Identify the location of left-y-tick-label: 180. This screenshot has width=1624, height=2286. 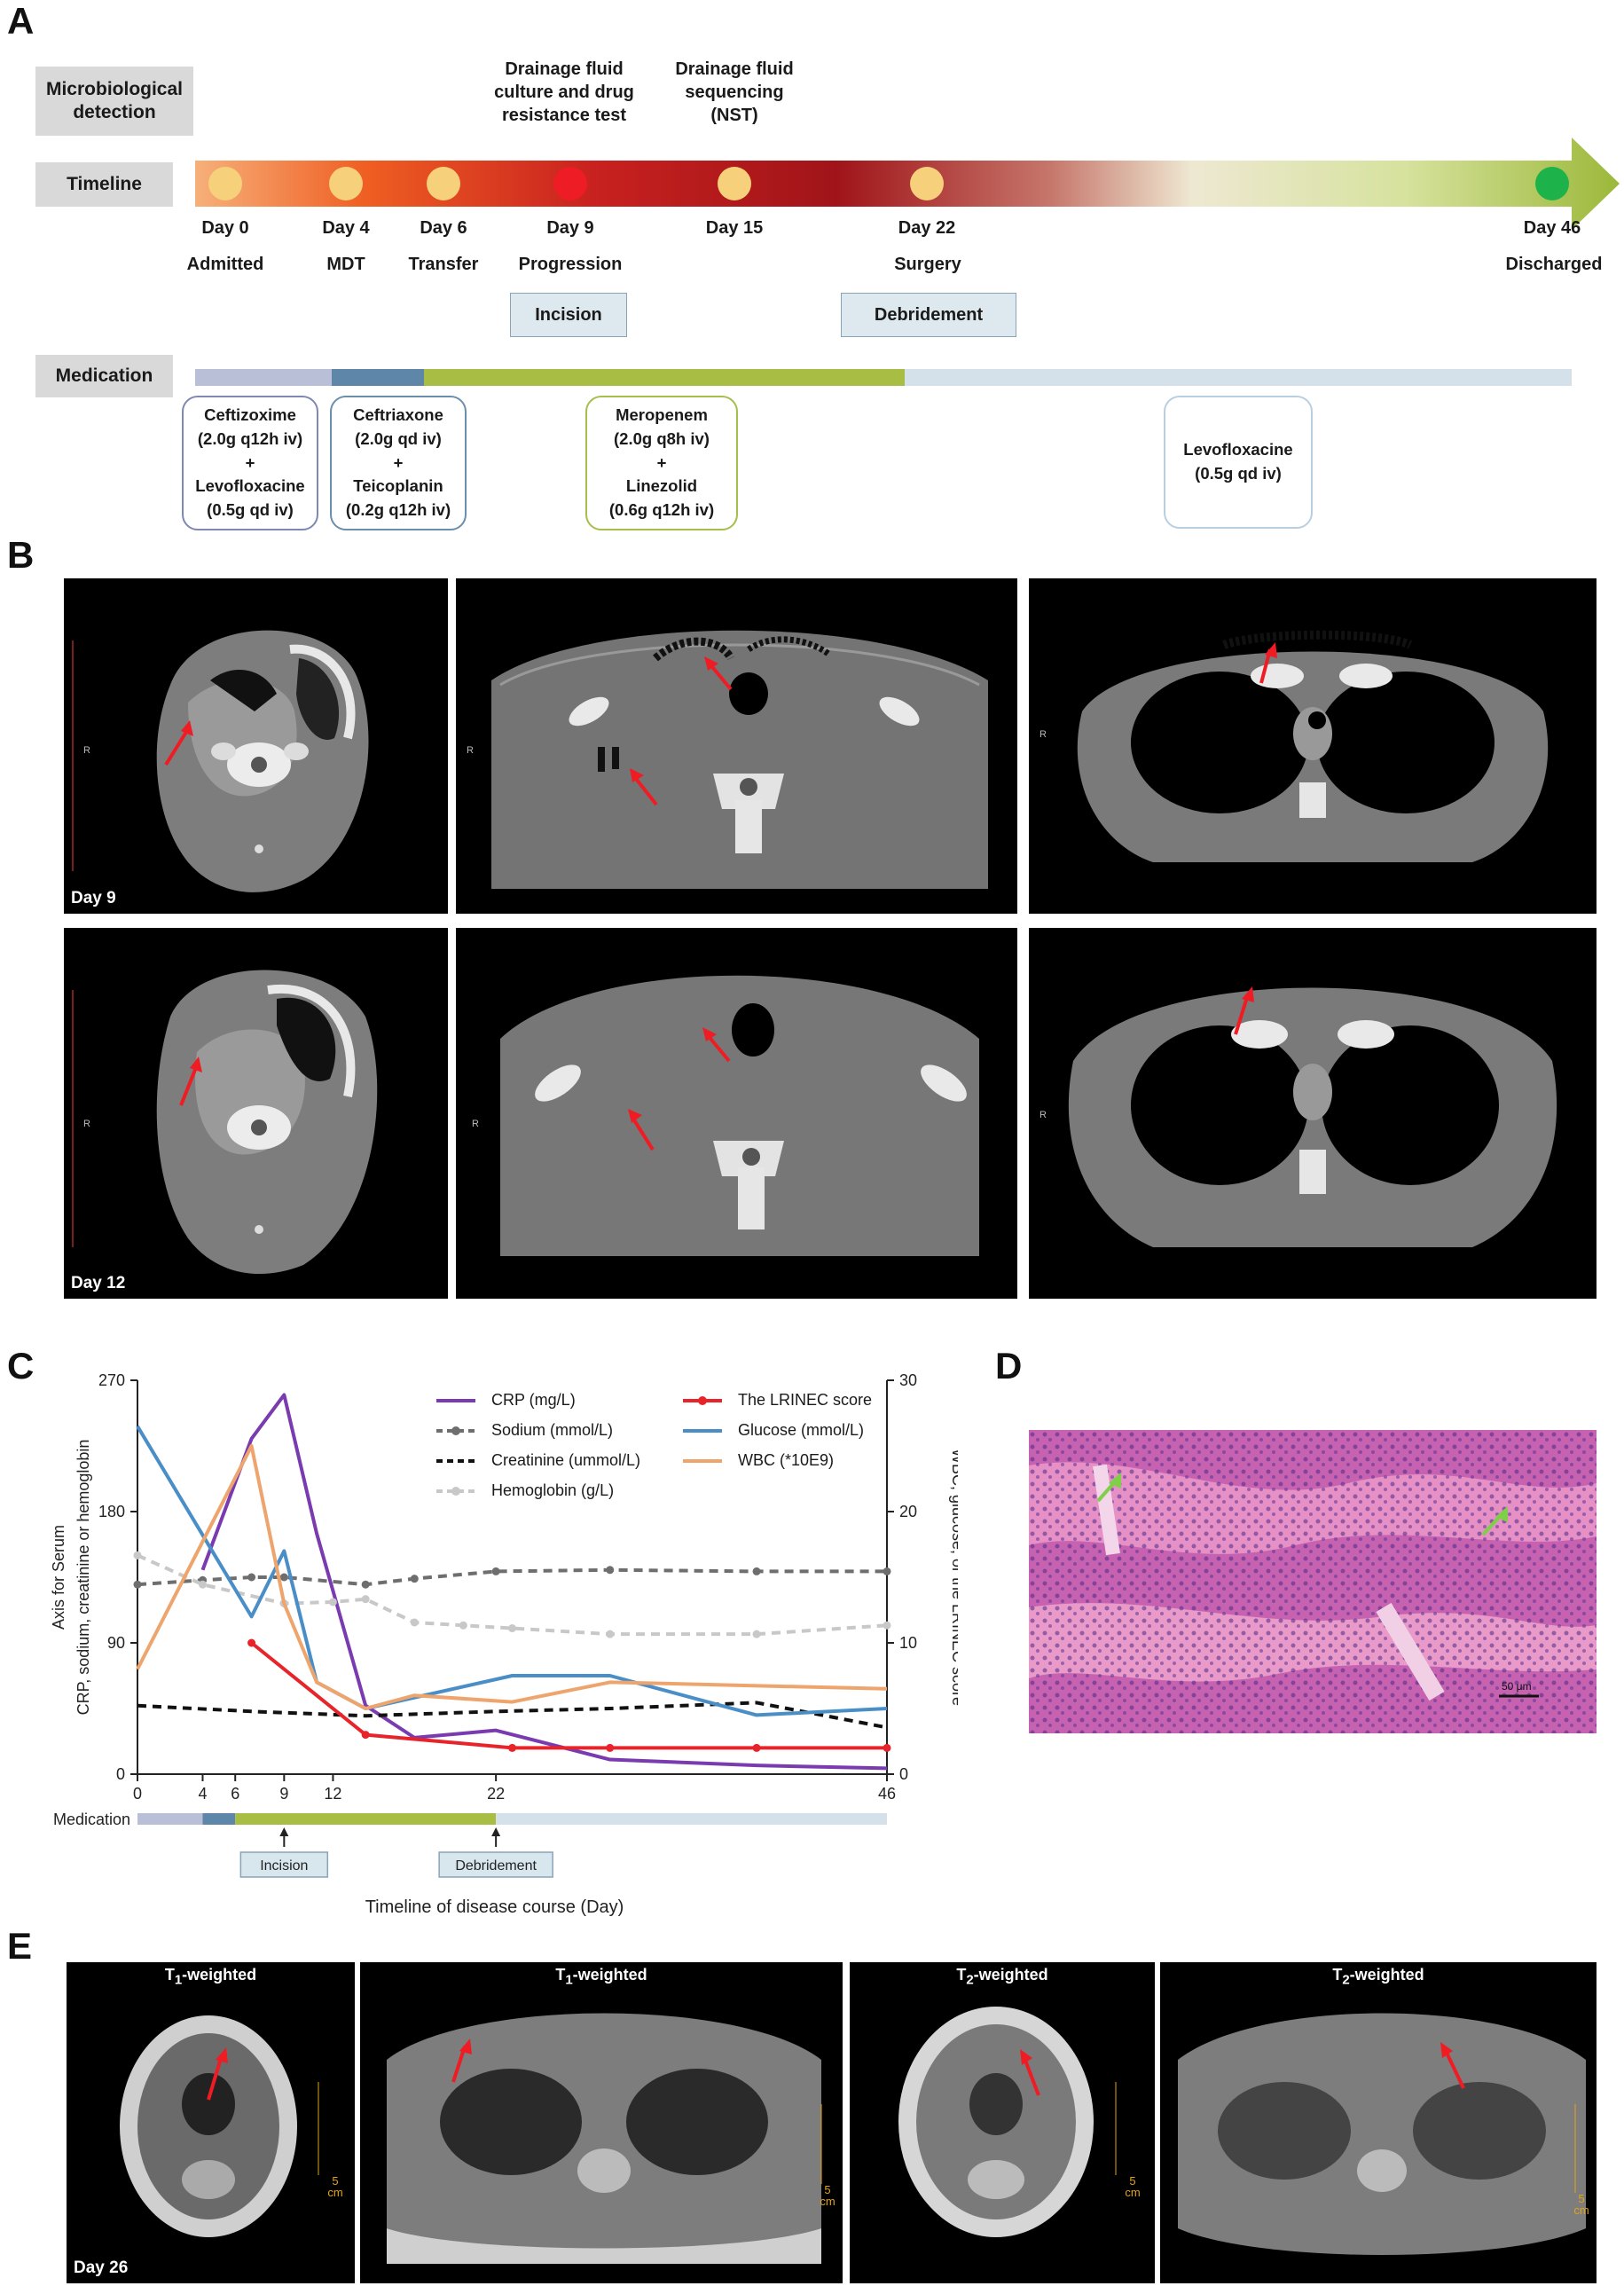
(112, 1511).